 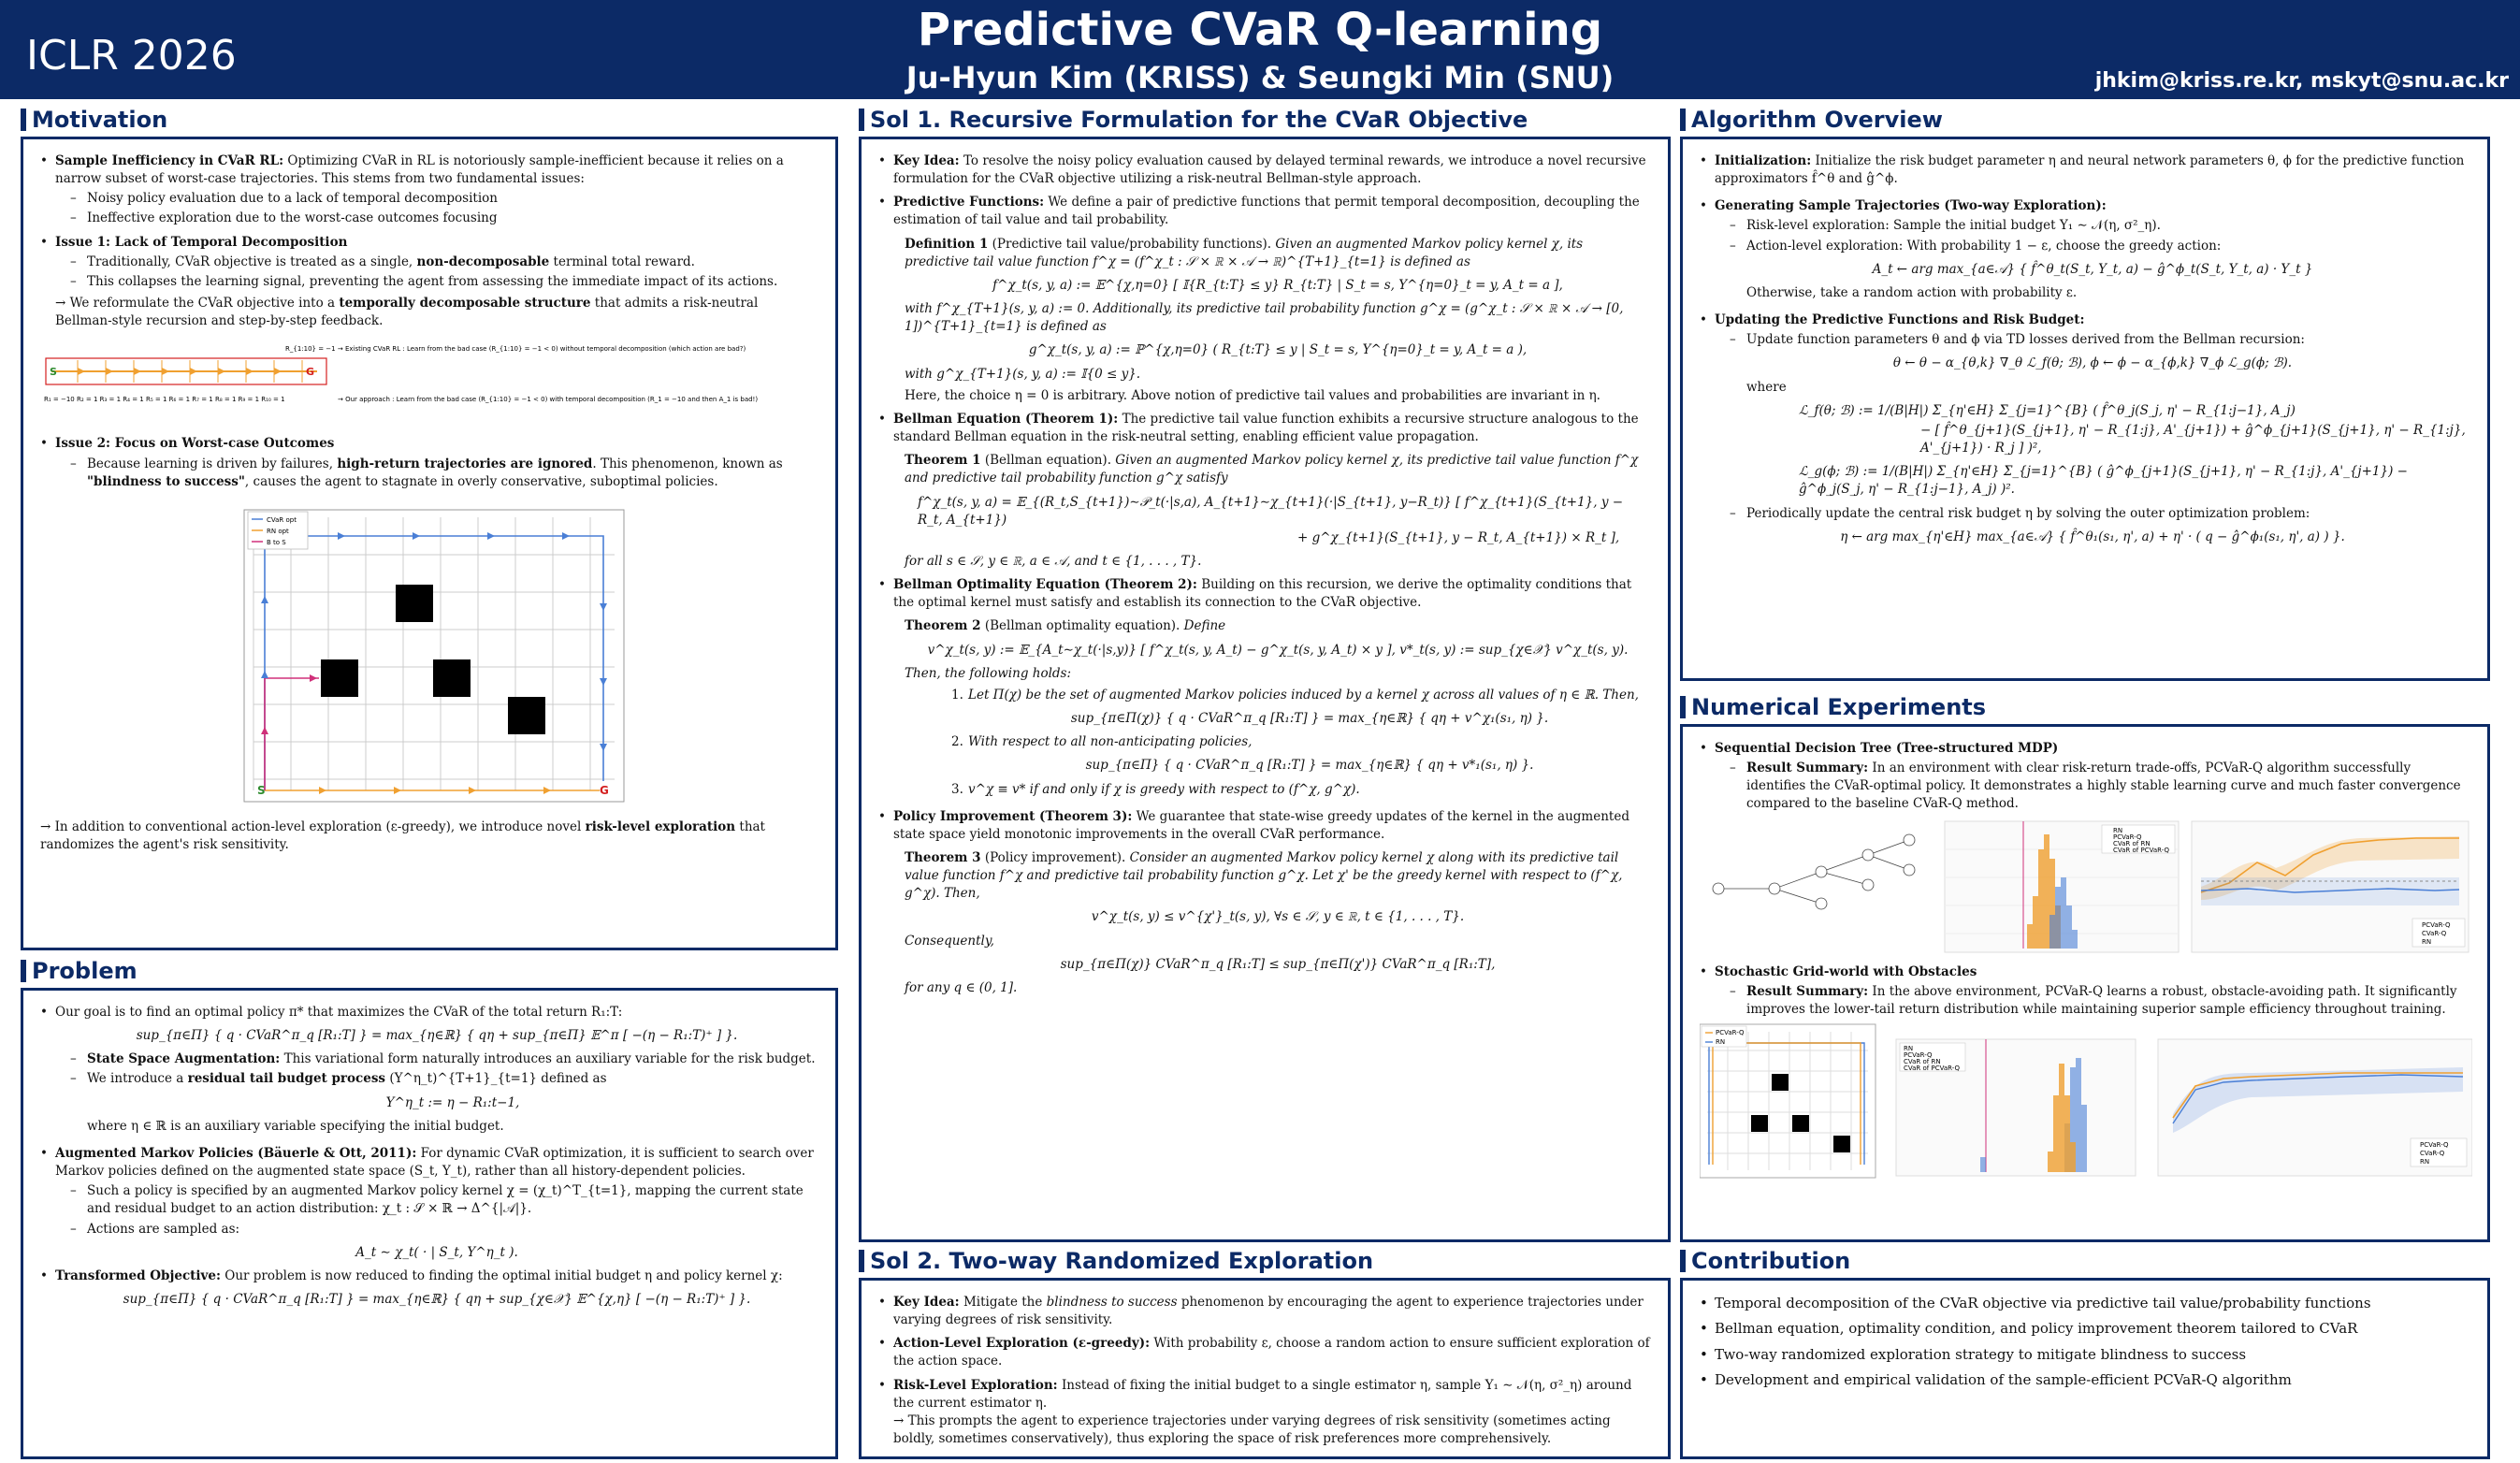 What do you see at coordinates (1788, 1101) in the screenshot?
I see `obstacle-grid: PCVaR-Q RN` at bounding box center [1788, 1101].